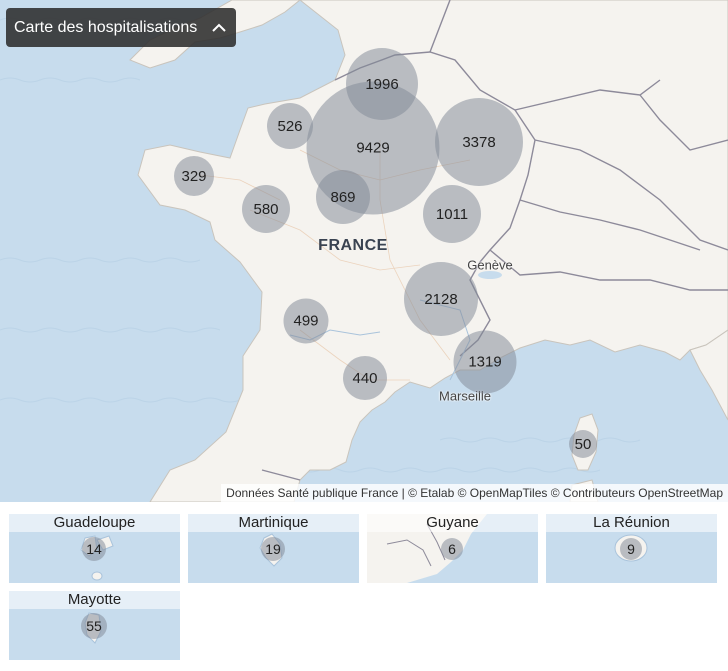 The width and height of the screenshot is (728, 671). I want to click on inset-map-reunion: La Réunion 9, so click(631, 548).